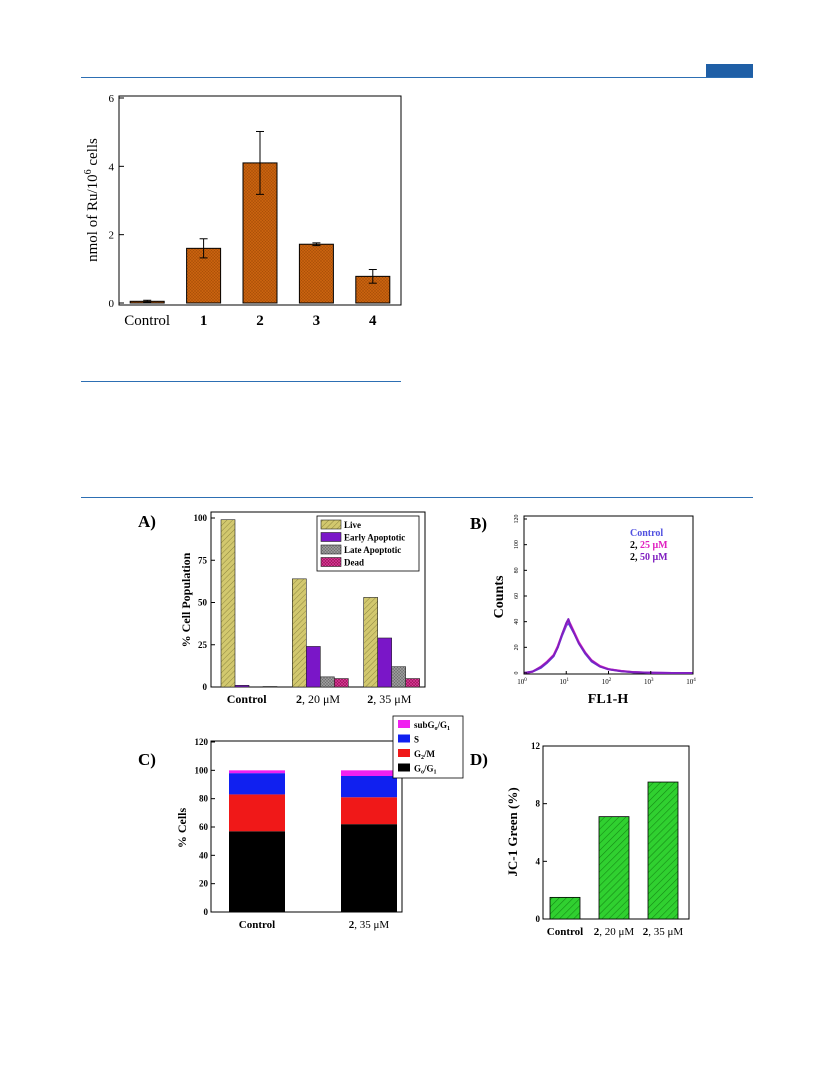 The width and height of the screenshot is (833, 1091). I want to click on panel-a-yticks: 0 25 50 75 100, so click(204, 602).